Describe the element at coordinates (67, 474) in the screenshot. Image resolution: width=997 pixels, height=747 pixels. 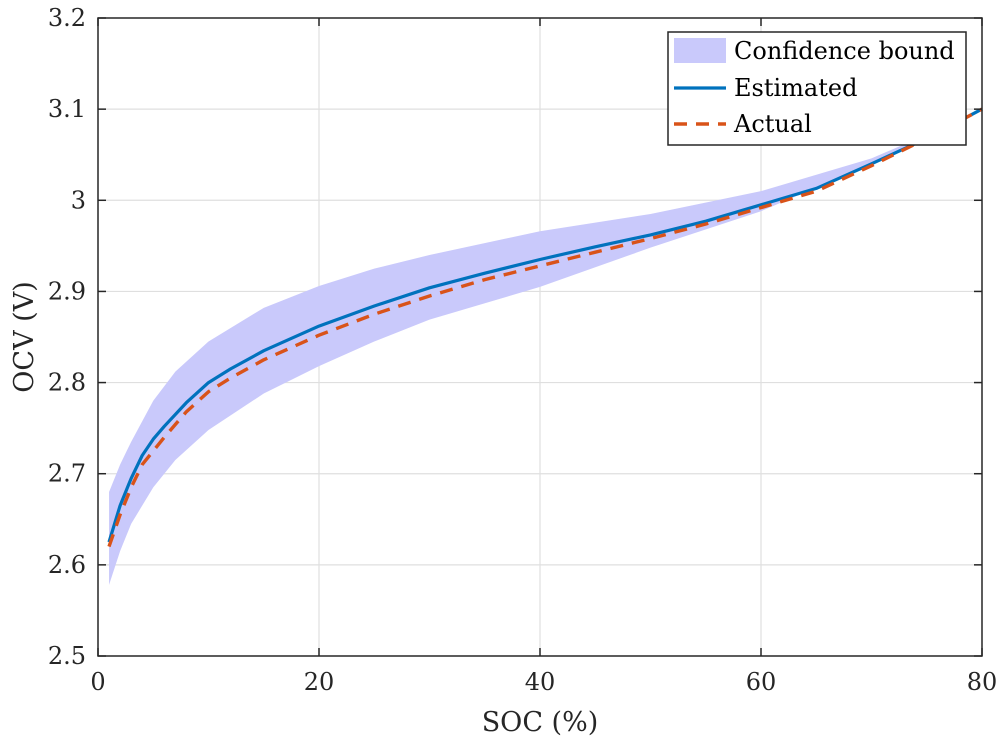
I see `y-tick-label: 2.7` at that location.